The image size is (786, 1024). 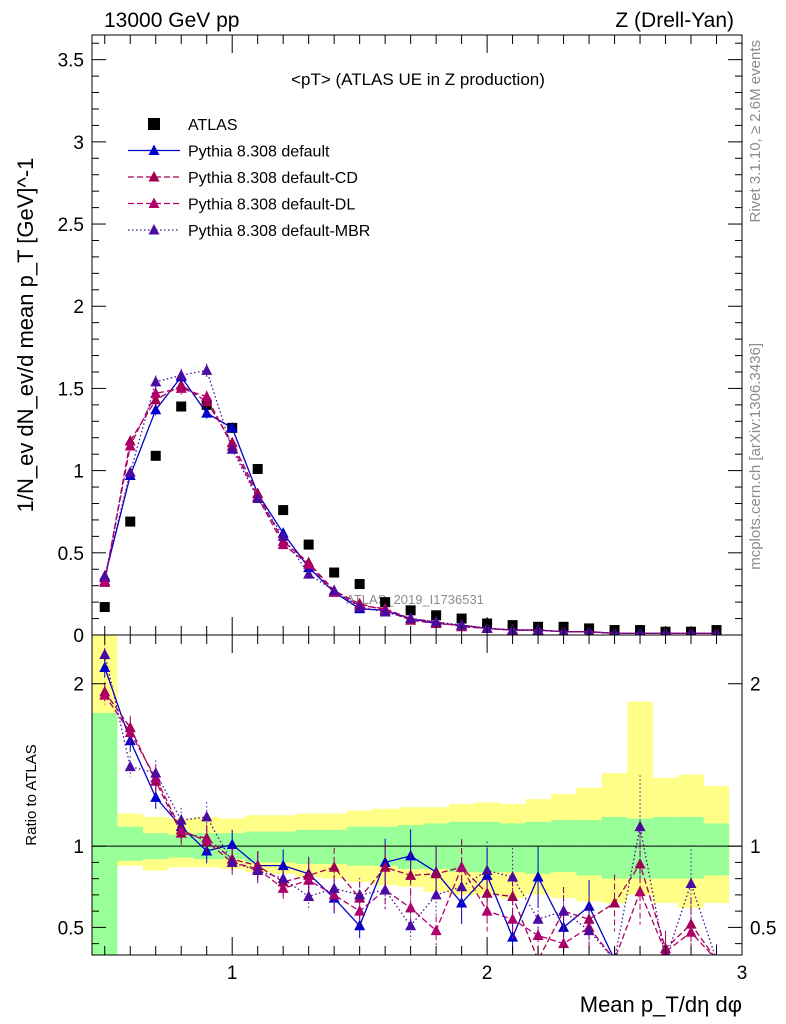 What do you see at coordinates (271, 205) in the screenshot?
I see `legend-label: Pythia 8.308 default-DL` at bounding box center [271, 205].